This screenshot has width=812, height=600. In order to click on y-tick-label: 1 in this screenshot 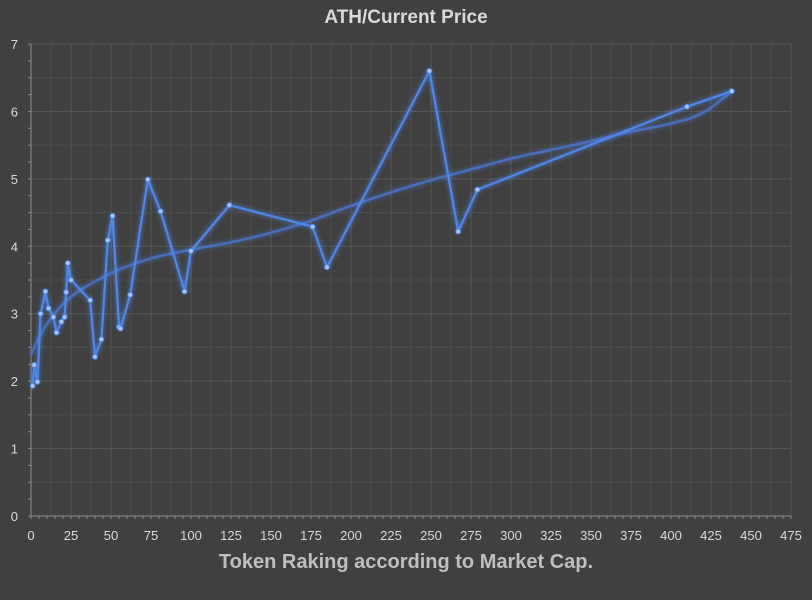, I will do `click(14, 449)`.